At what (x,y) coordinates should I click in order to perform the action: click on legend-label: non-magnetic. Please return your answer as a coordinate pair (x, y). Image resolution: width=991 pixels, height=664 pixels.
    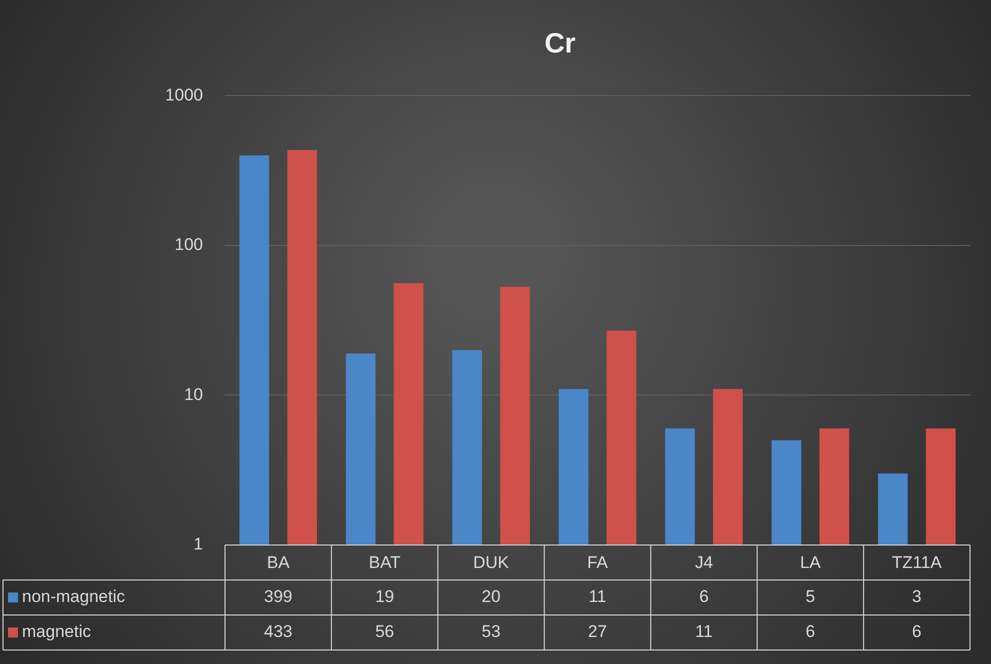
    Looking at the image, I should click on (74, 596).